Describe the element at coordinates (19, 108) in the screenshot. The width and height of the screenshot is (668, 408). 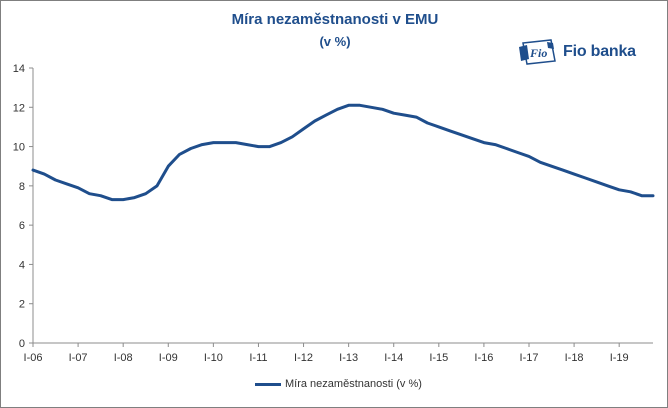
I see `y-tick-label: 12` at that location.